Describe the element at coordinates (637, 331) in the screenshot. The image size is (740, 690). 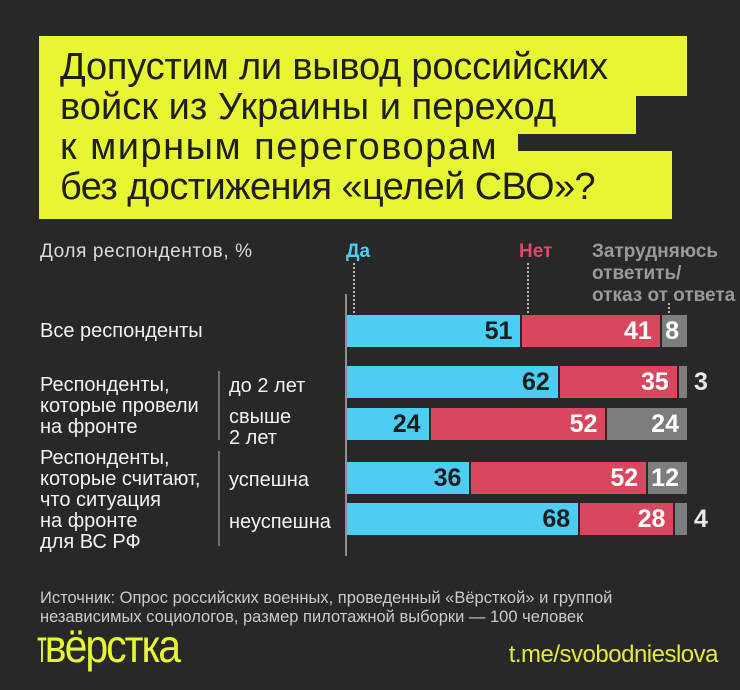
I see `bar-value-label: 41` at that location.